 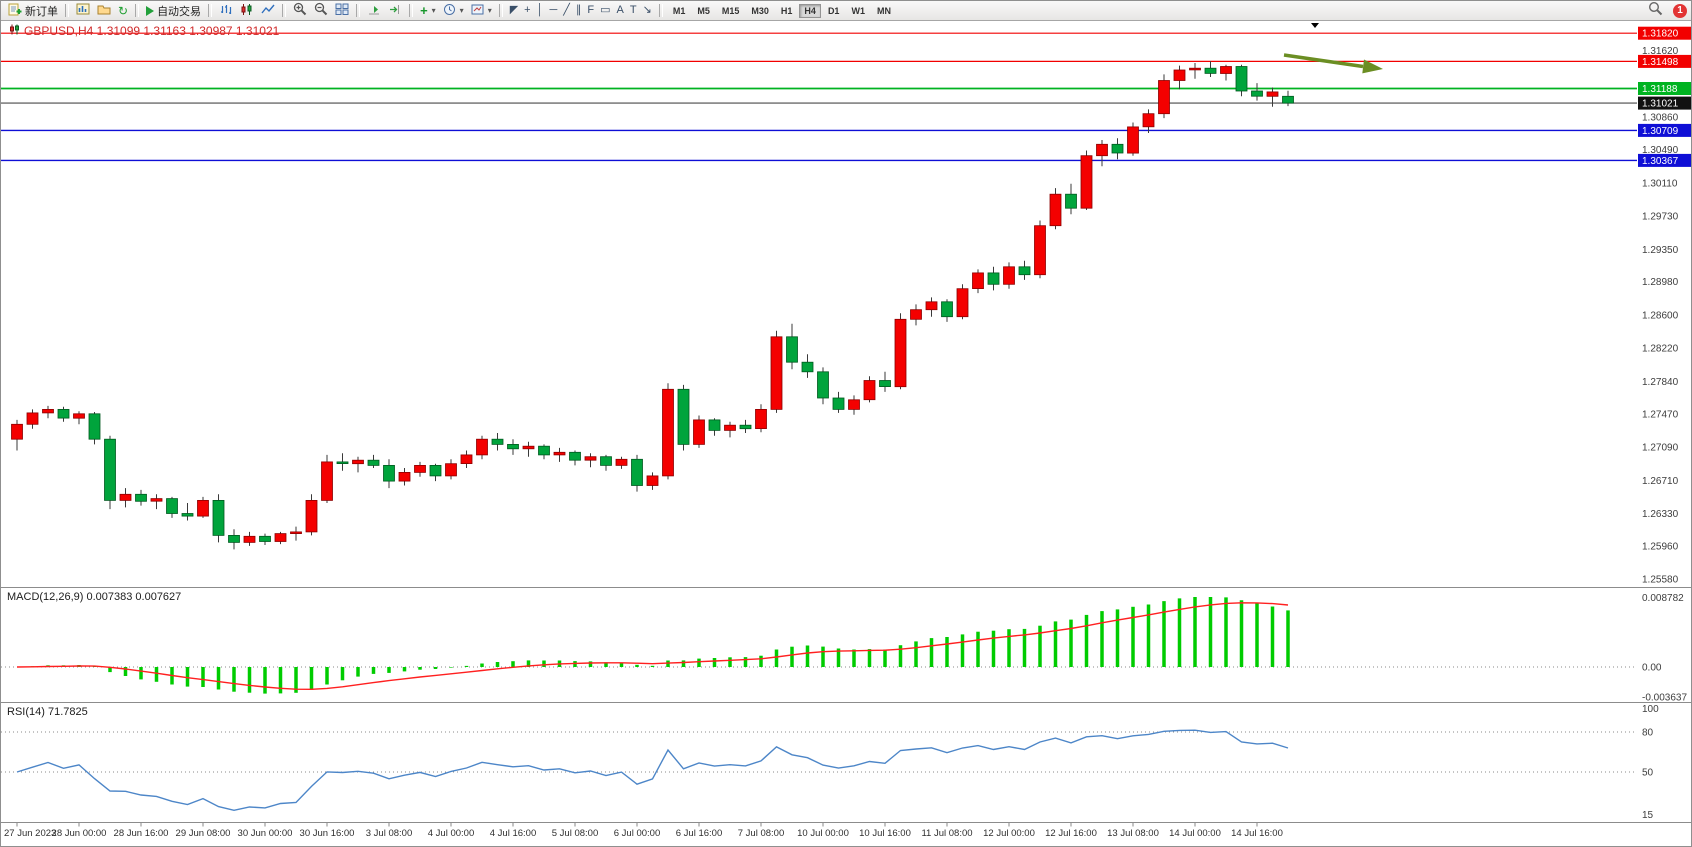 What do you see at coordinates (699, 833) in the screenshot?
I see `time-label: 6 Jul 16:00` at bounding box center [699, 833].